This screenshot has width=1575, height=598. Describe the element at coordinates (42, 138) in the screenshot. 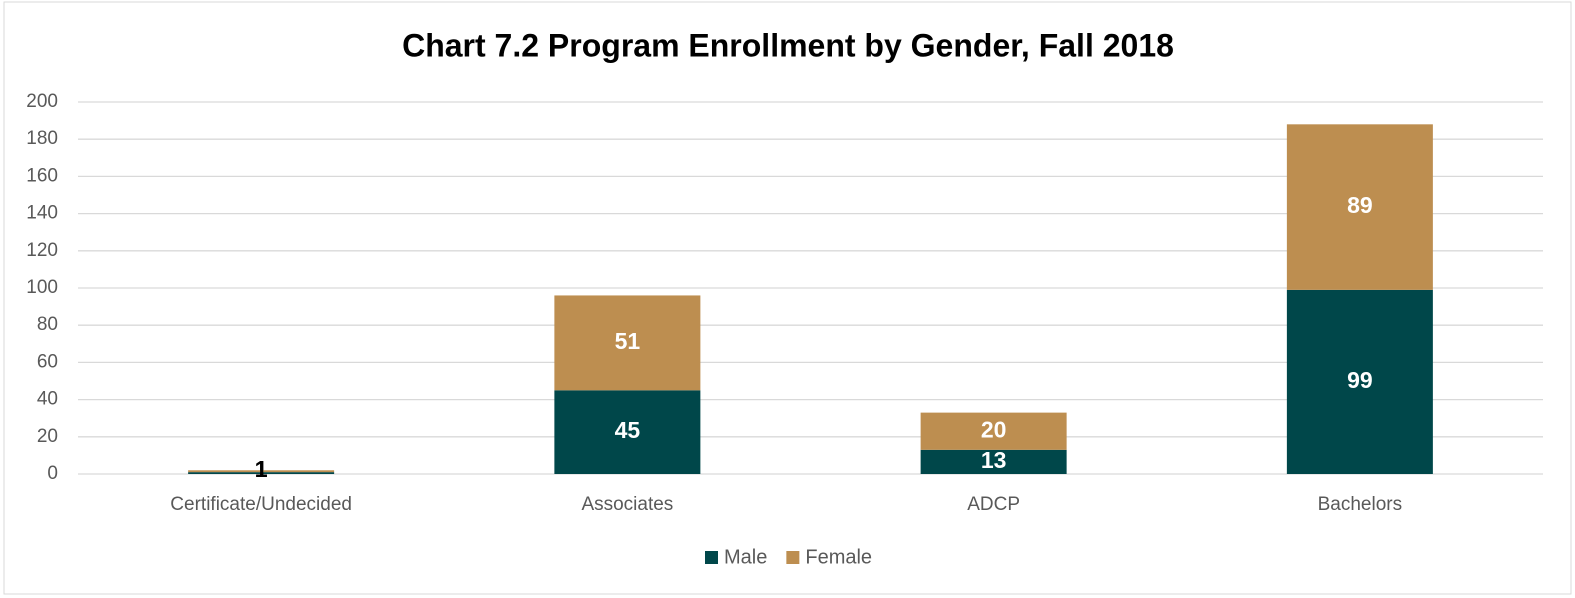

I see `y-tick-label: 180` at that location.